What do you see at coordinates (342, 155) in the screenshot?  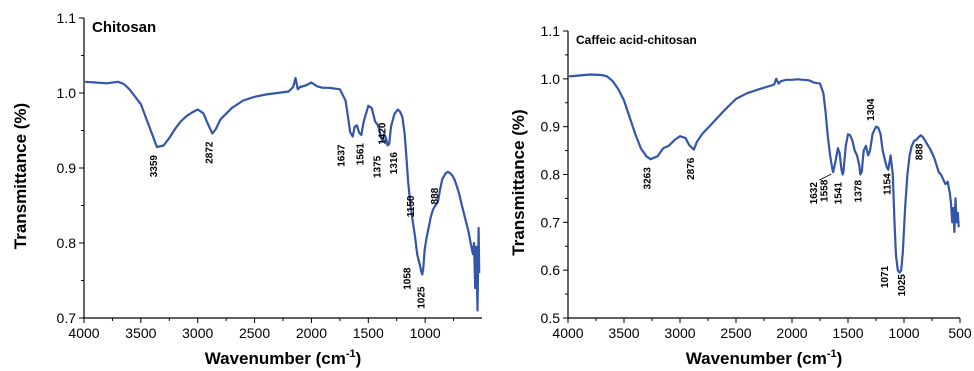 I see `peak-label: 1637` at bounding box center [342, 155].